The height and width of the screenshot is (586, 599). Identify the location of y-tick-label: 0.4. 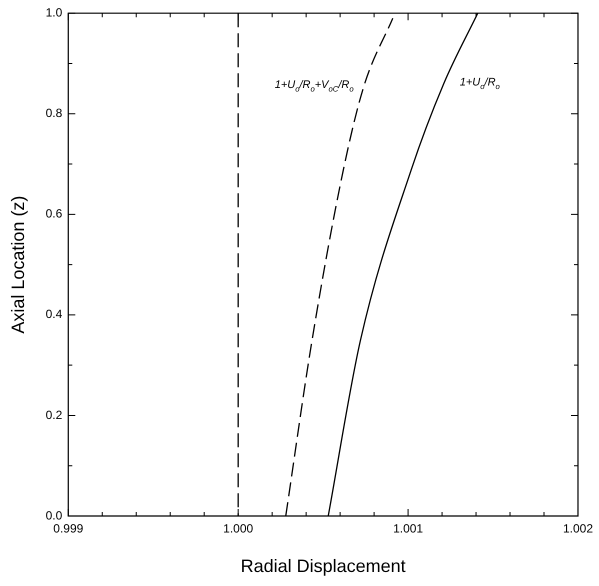
(54, 314).